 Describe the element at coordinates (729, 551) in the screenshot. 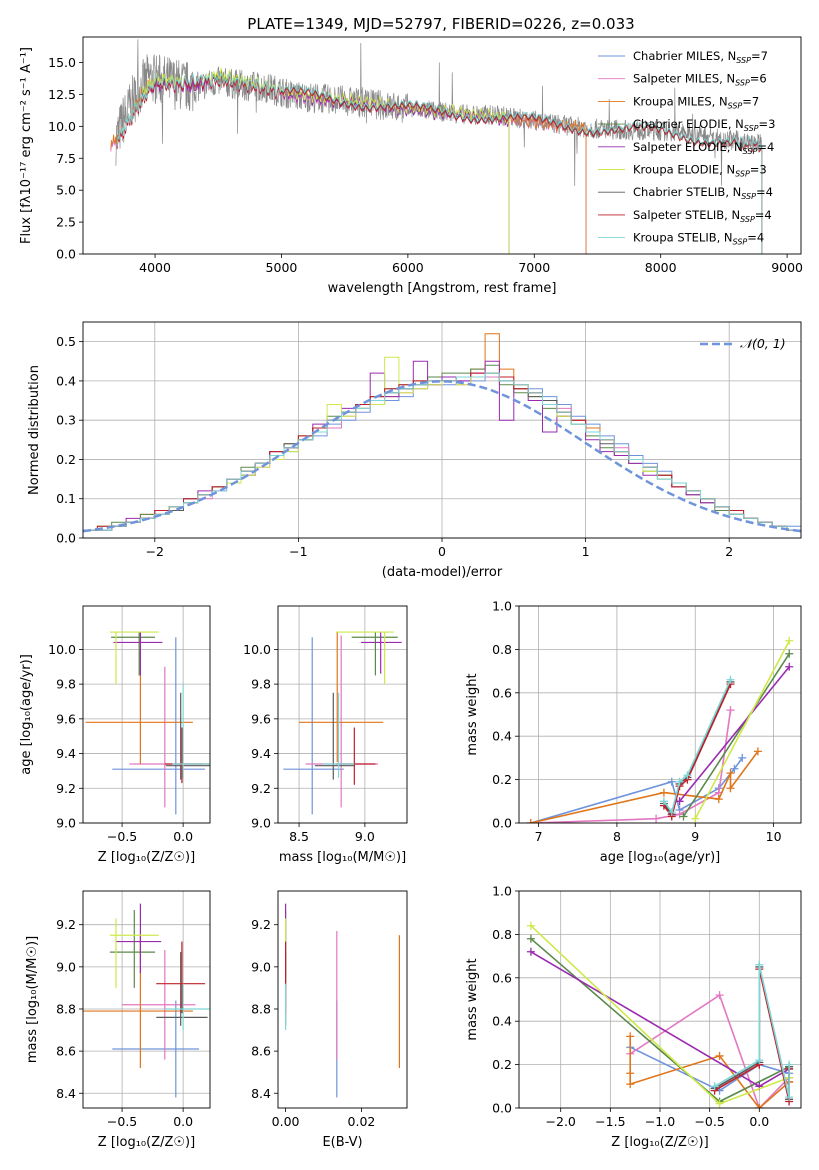

I see `residuals-xtick-label: 2` at that location.